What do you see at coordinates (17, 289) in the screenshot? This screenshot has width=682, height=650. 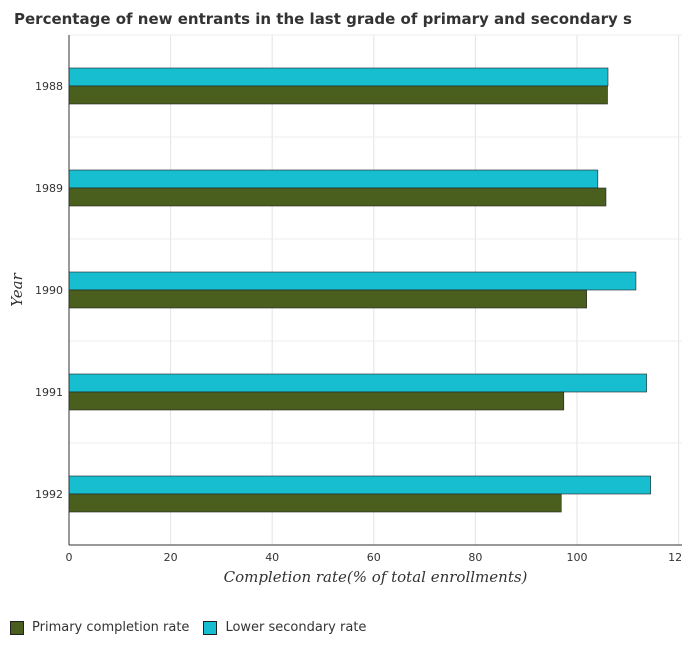 I see `y-axis-title: Year` at bounding box center [17, 289].